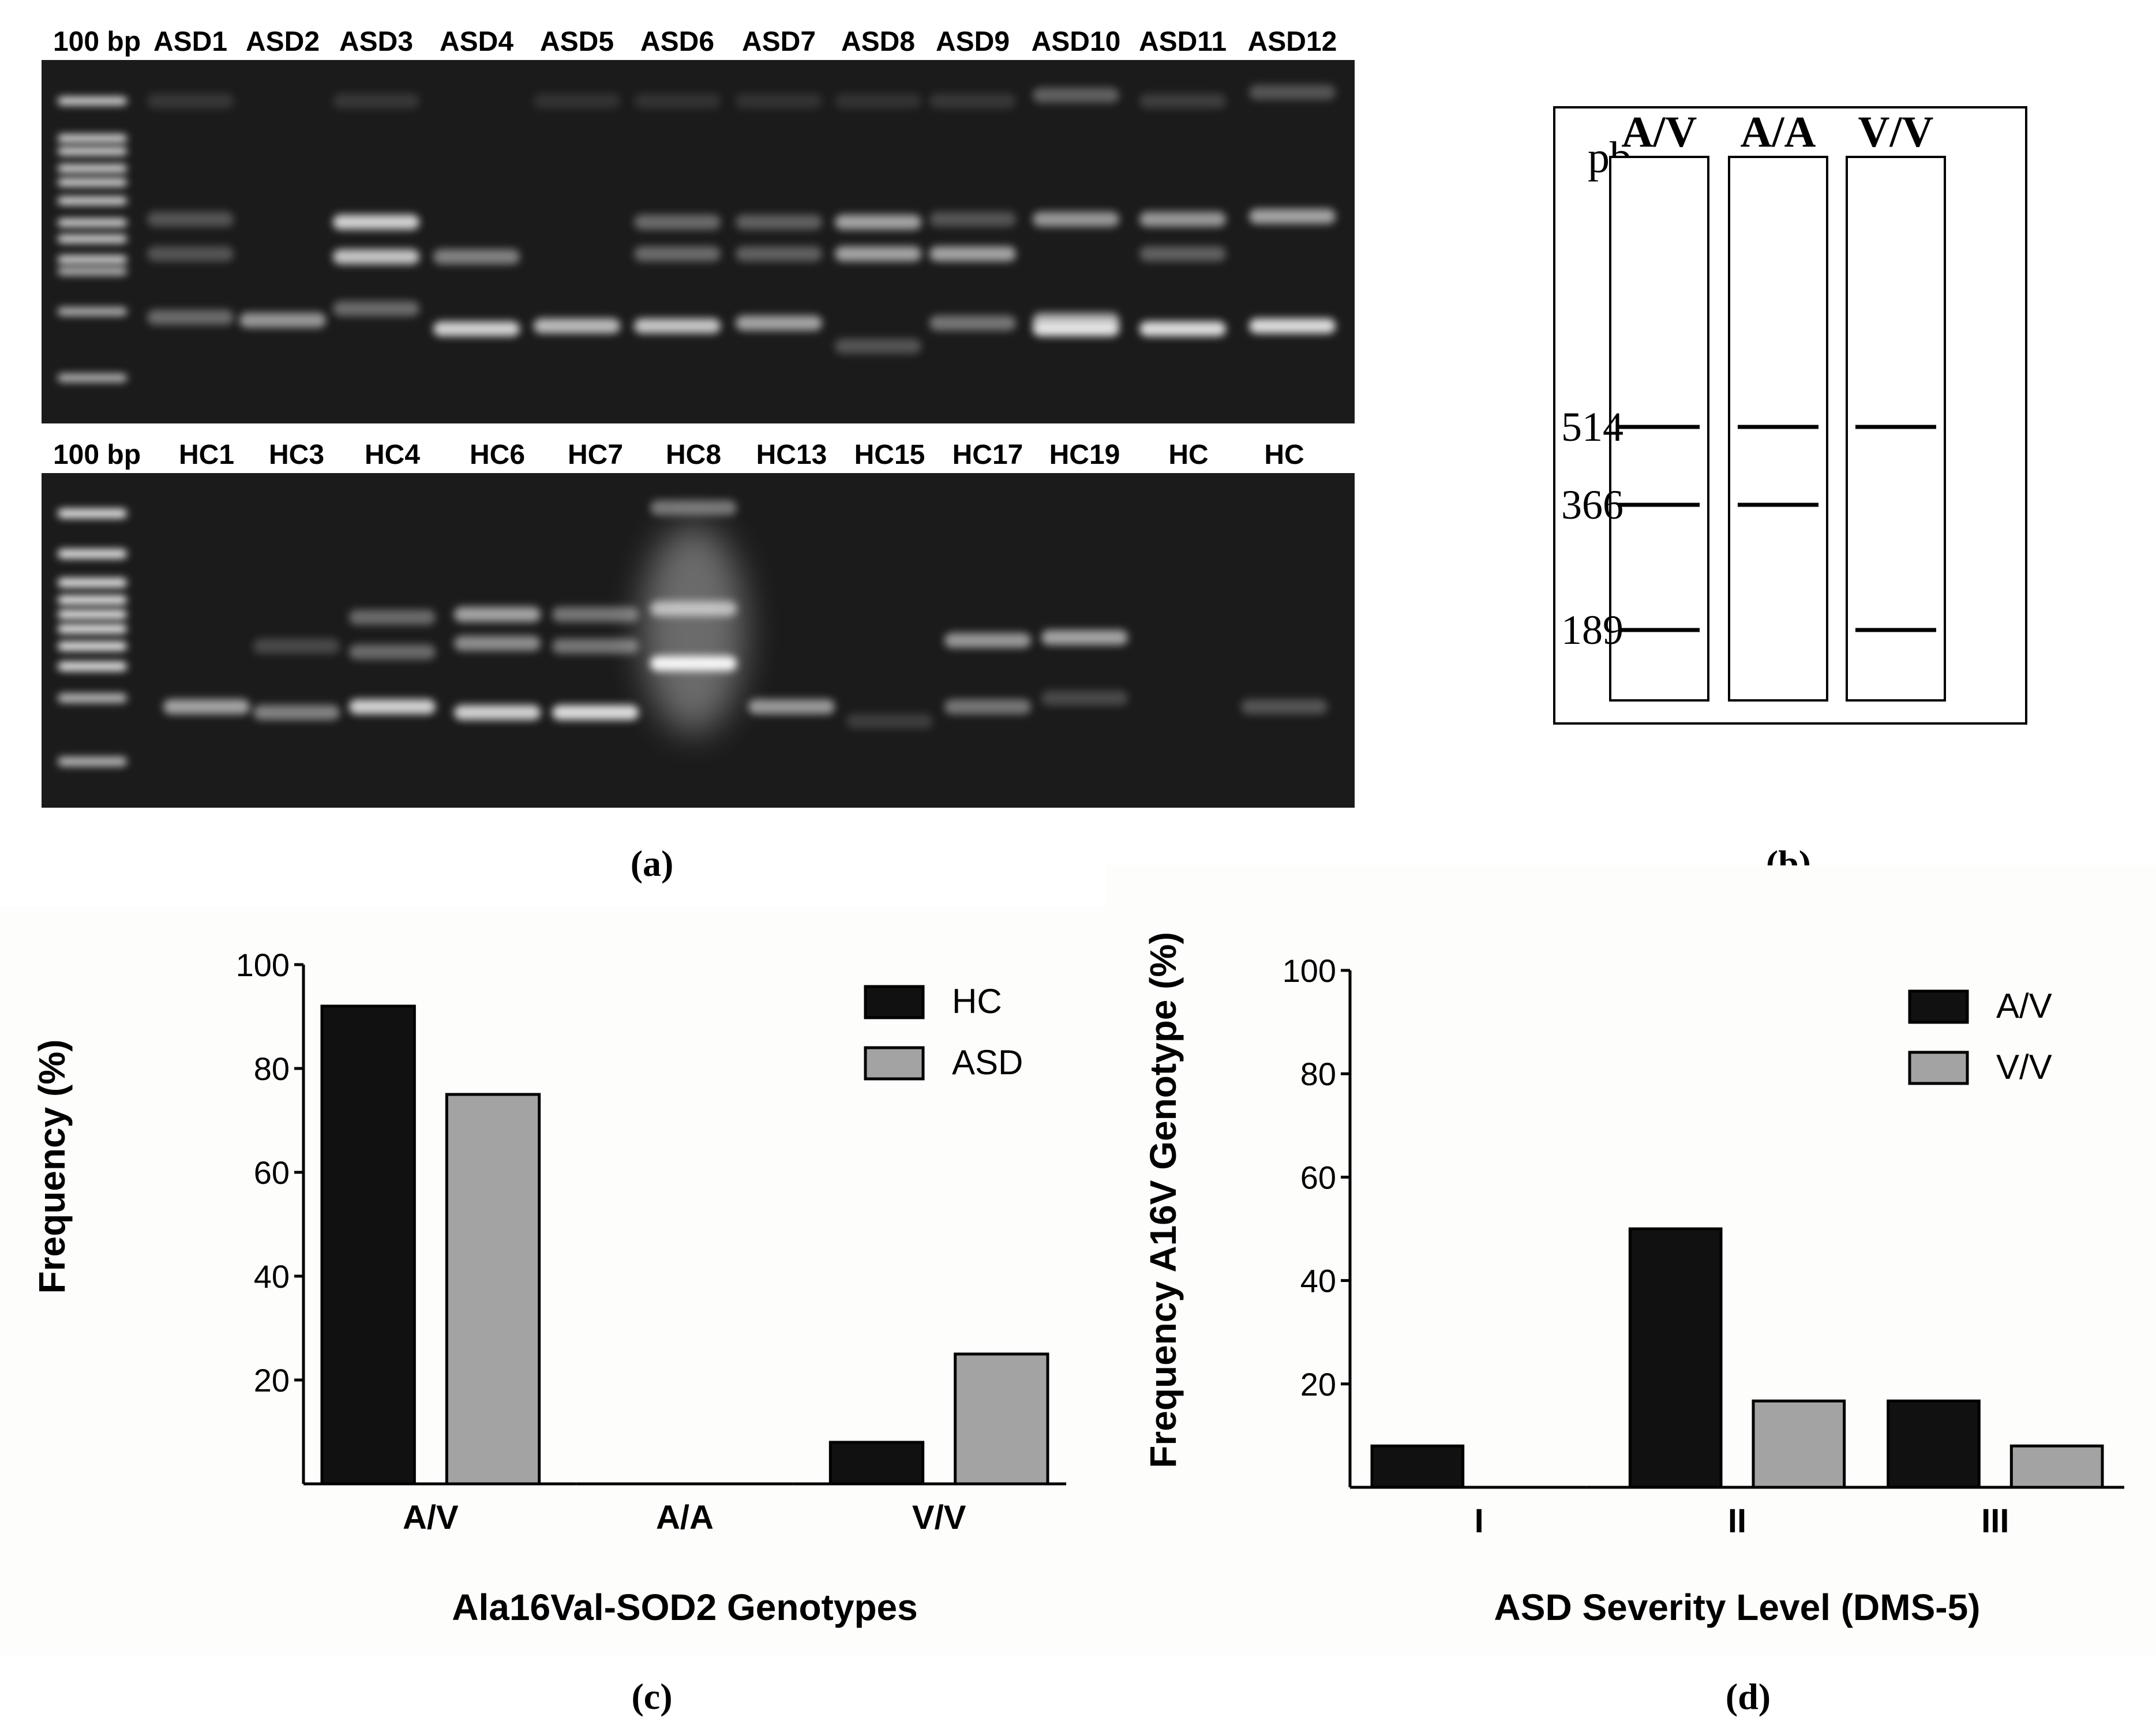 The width and height of the screenshot is (2156, 1725). Describe the element at coordinates (1183, 42) in the screenshot. I see `gel-top-lane-label: ASD11` at that location.